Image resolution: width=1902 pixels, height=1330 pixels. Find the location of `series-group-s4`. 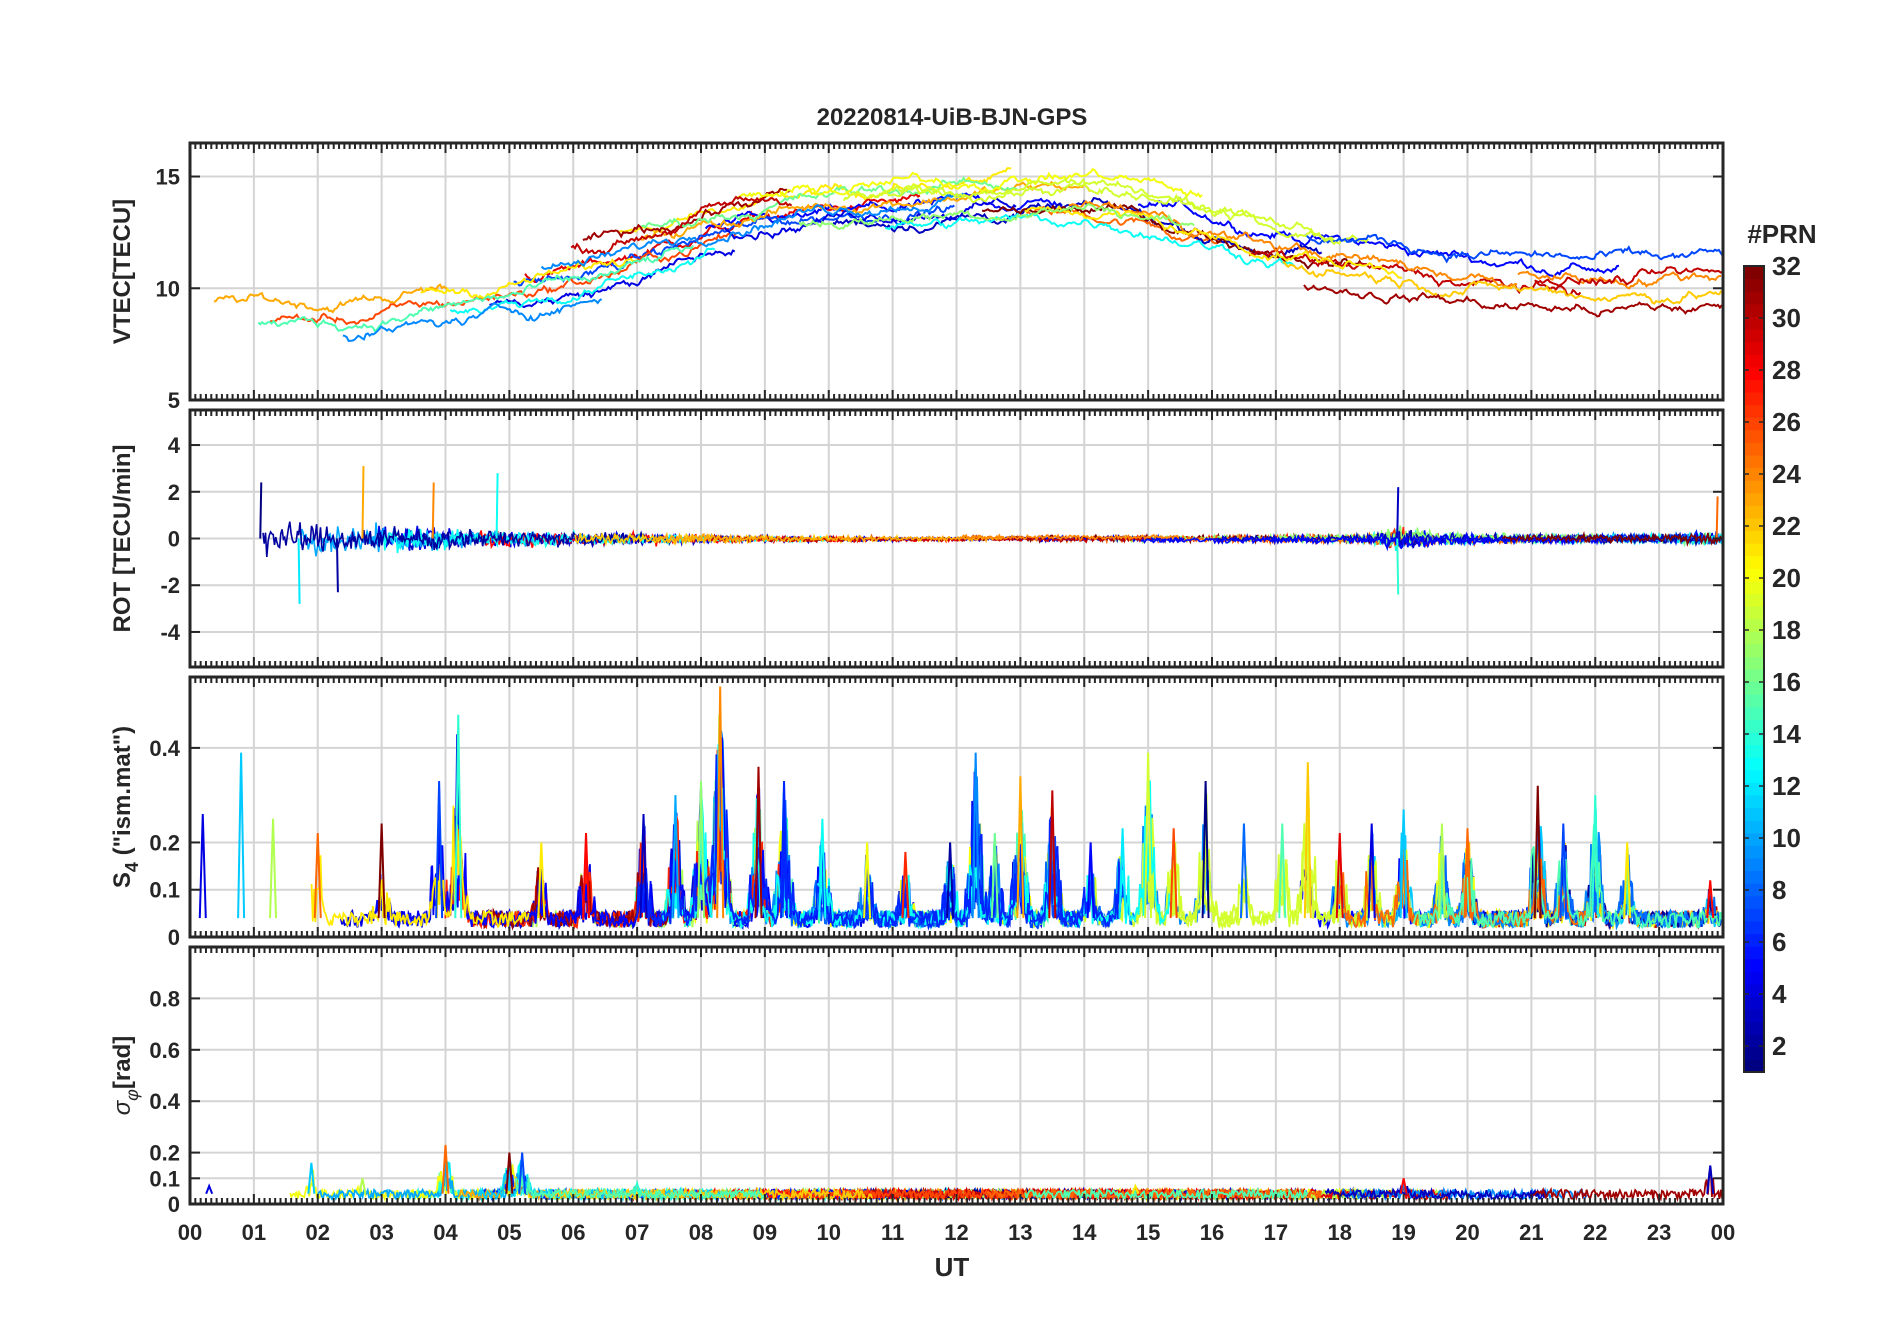

series-group-s4 is located at coordinates (960, 808).